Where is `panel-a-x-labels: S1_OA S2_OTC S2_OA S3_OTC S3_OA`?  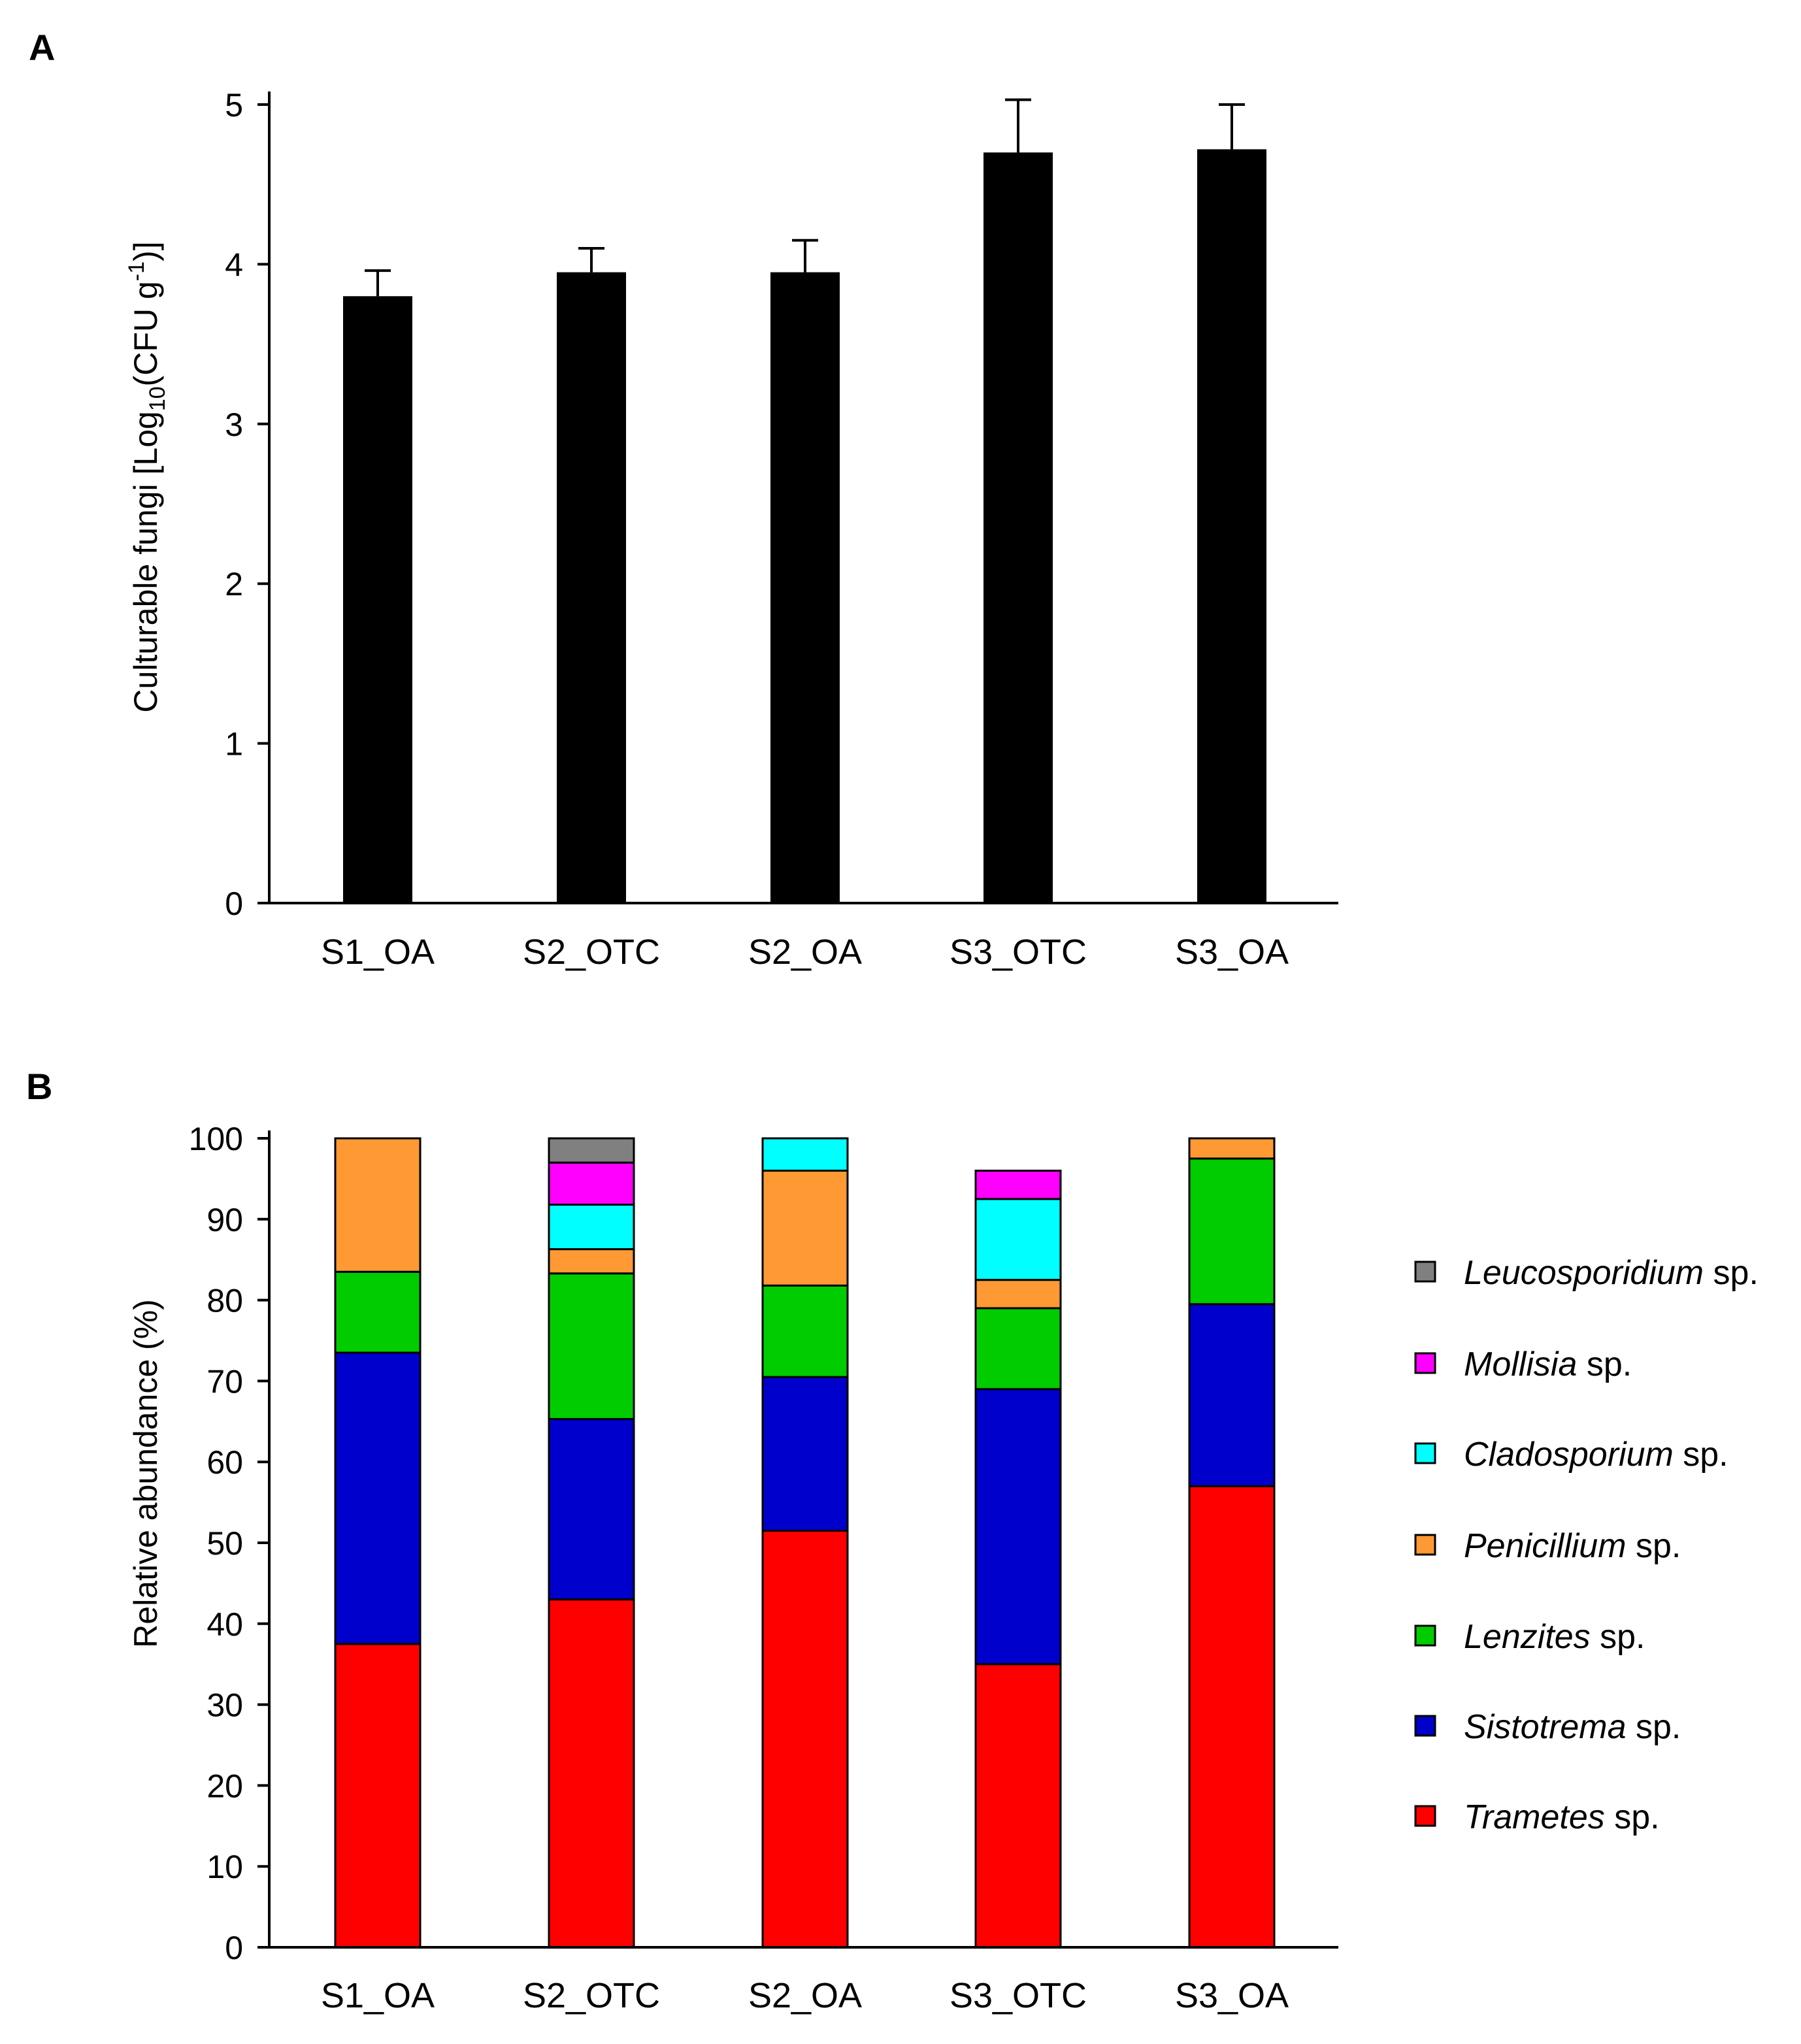 panel-a-x-labels: S1_OA S2_OTC S2_OA S3_OTC S3_OA is located at coordinates (805, 952).